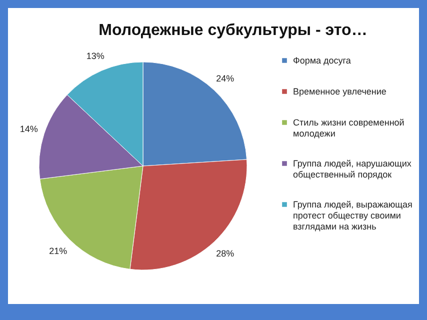  What do you see at coordinates (352, 169) in the screenshot?
I see `legend-label: Группа людей, нарушающих общественный порядок` at bounding box center [352, 169].